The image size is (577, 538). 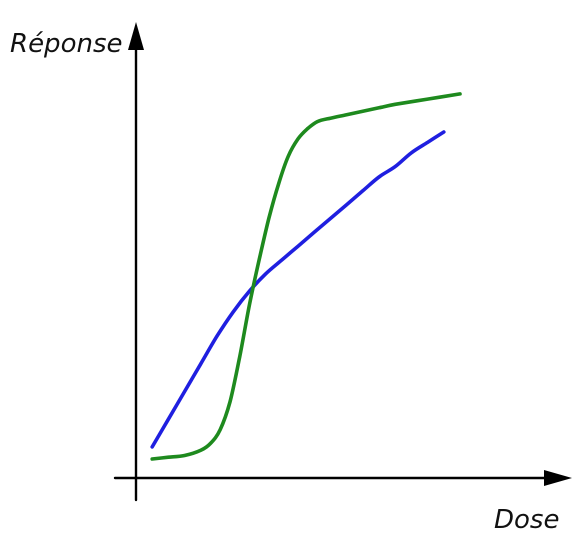 What do you see at coordinates (66, 44) in the screenshot?
I see `y-axis-label: Réponse` at bounding box center [66, 44].